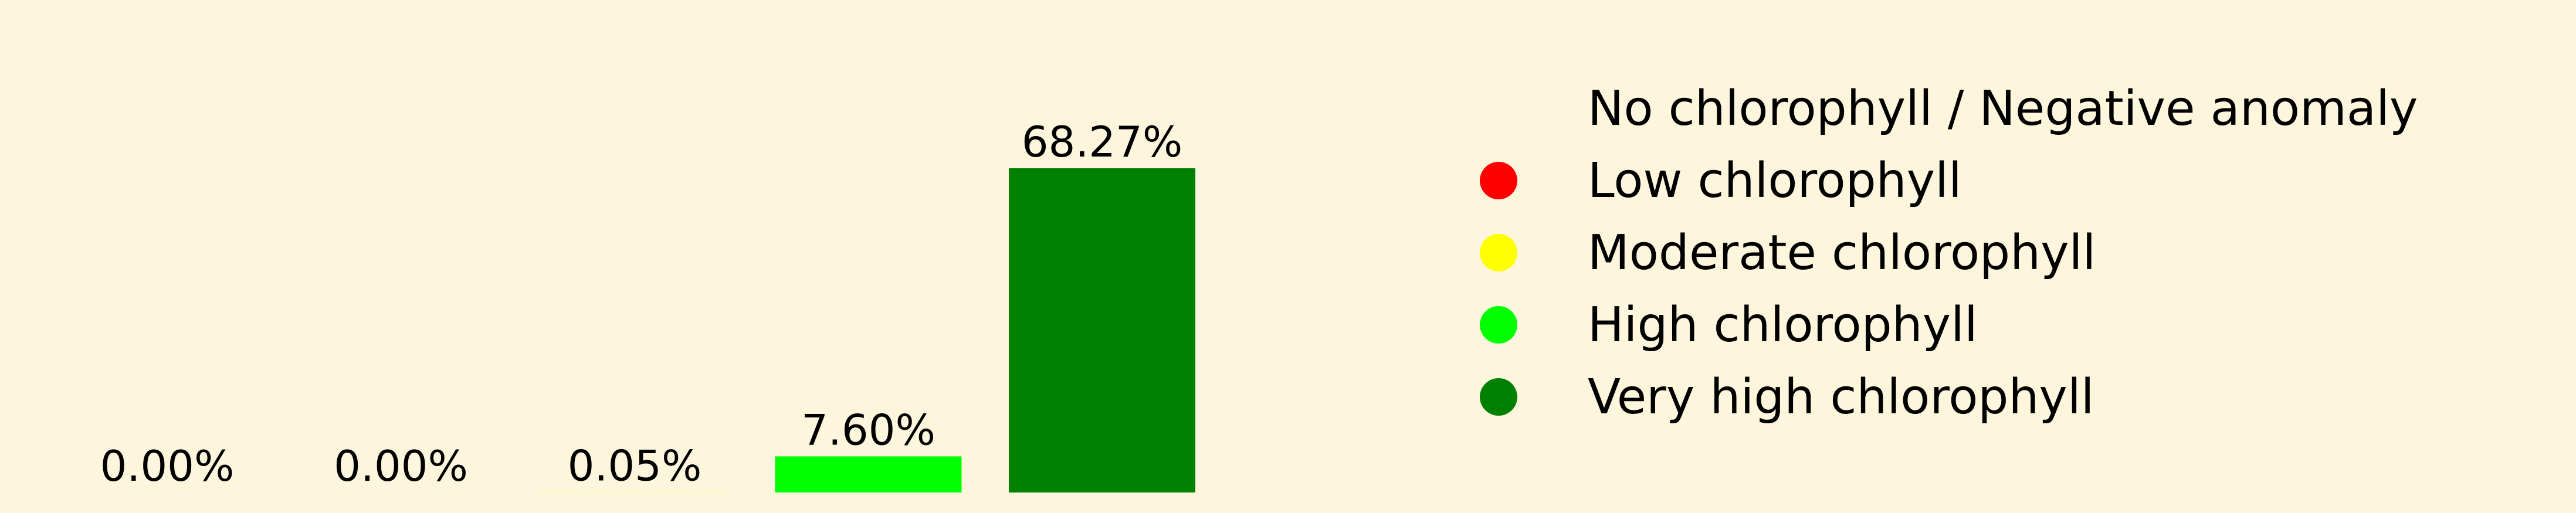  What do you see at coordinates (2003, 109) in the screenshot?
I see `legend-label-1: No chlorophyll / Negative anomaly` at bounding box center [2003, 109].